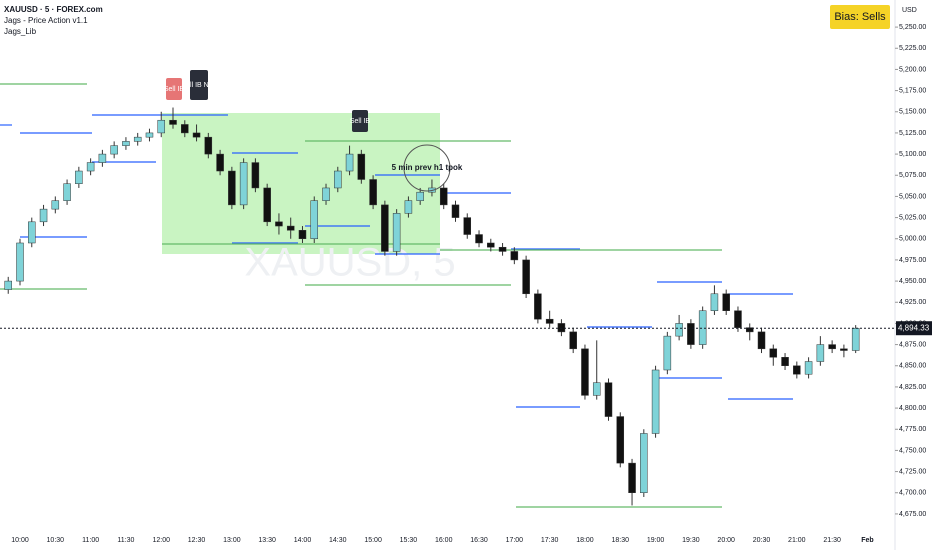 This screenshot has width=932, height=550. What do you see at coordinates (912, 217) in the screenshot?
I see `y-tick-label: 5,025.00` at bounding box center [912, 217].